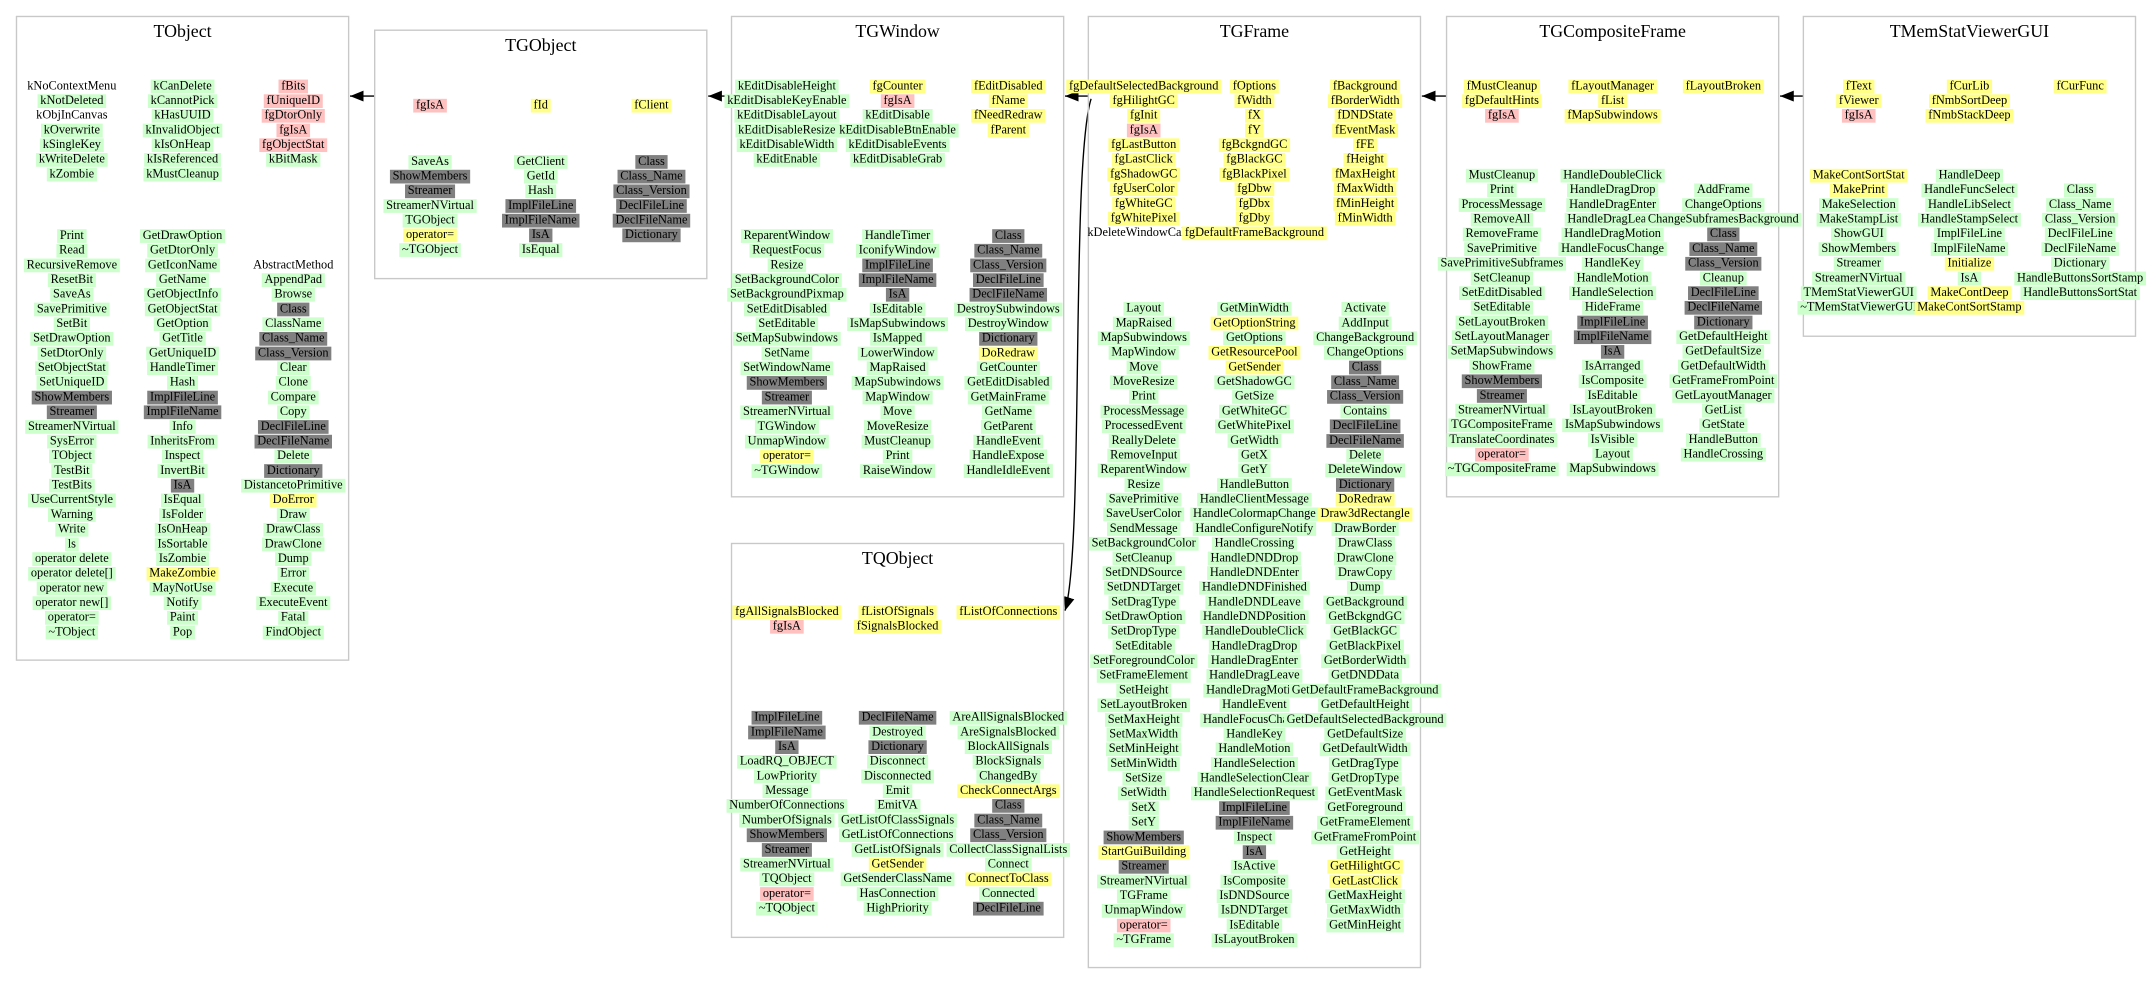  Describe the element at coordinates (293, 499) in the screenshot. I see `member-name: DoError` at that location.